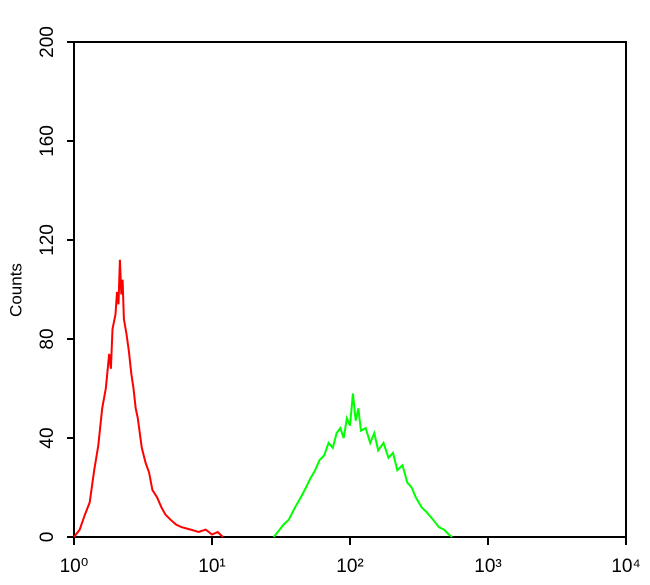 The image size is (650, 585). I want to click on x-tick-label: 10⁴, so click(625, 566).